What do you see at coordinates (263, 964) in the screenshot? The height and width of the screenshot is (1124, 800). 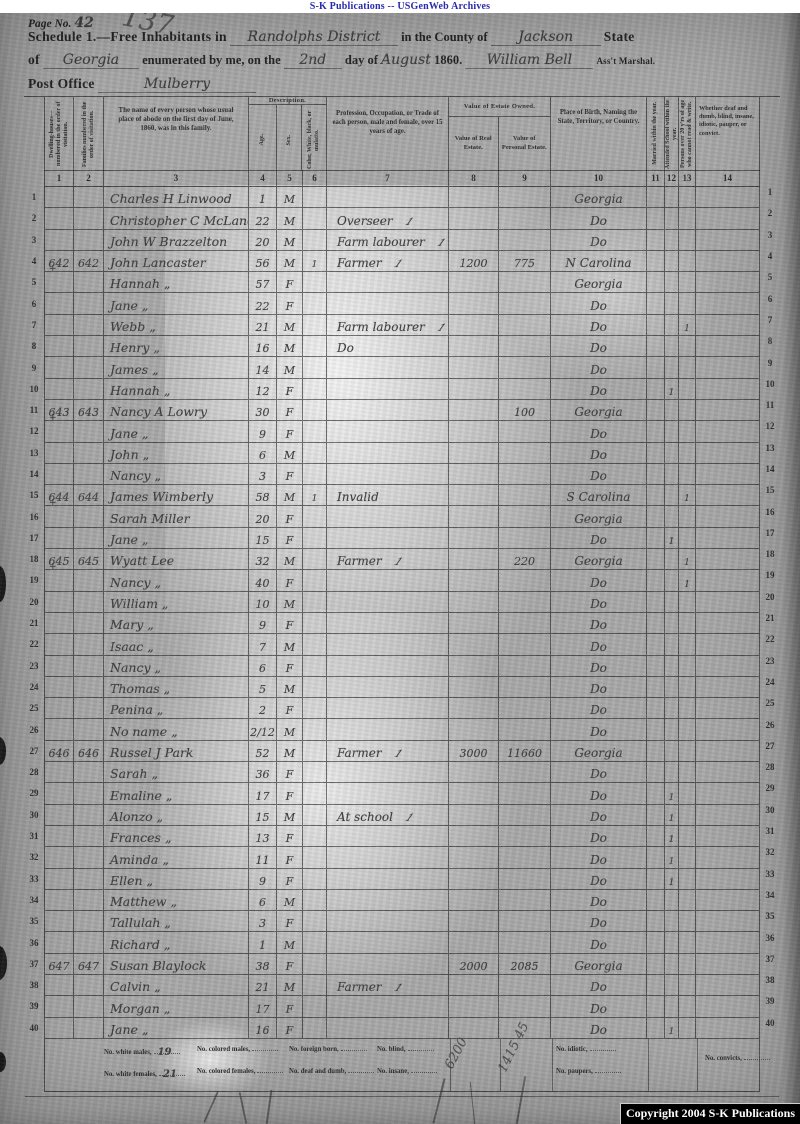 I see `age-cell: 38` at bounding box center [263, 964].